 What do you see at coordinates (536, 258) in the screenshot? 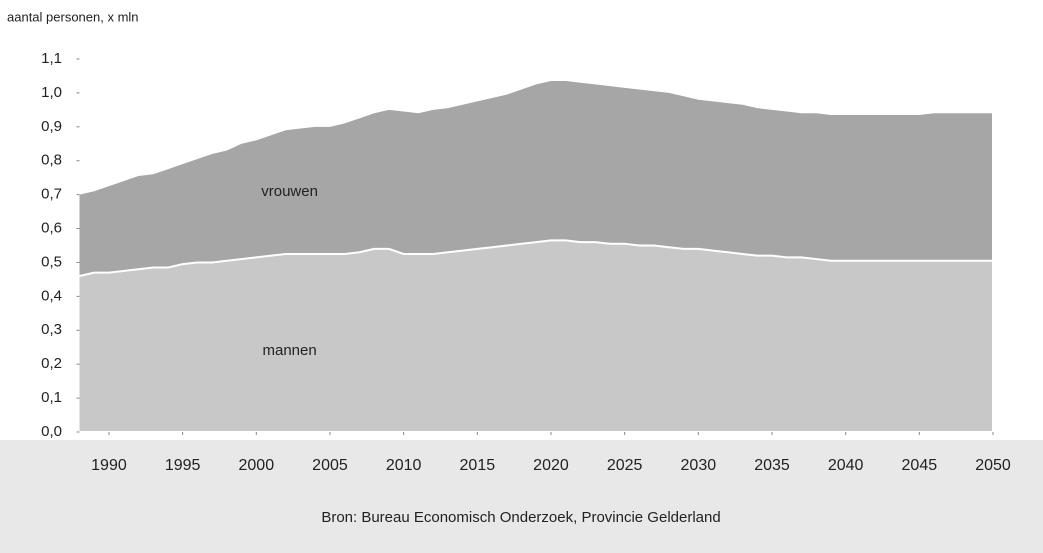
I see `series-boundary` at bounding box center [536, 258].